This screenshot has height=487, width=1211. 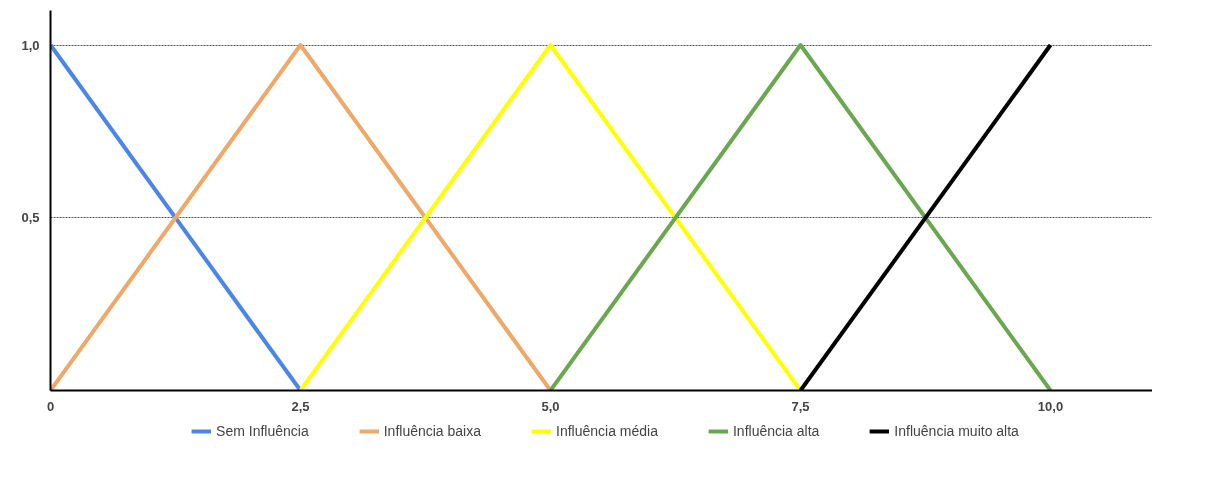 What do you see at coordinates (30, 45) in the screenshot?
I see `y-tick-label: 1,0` at bounding box center [30, 45].